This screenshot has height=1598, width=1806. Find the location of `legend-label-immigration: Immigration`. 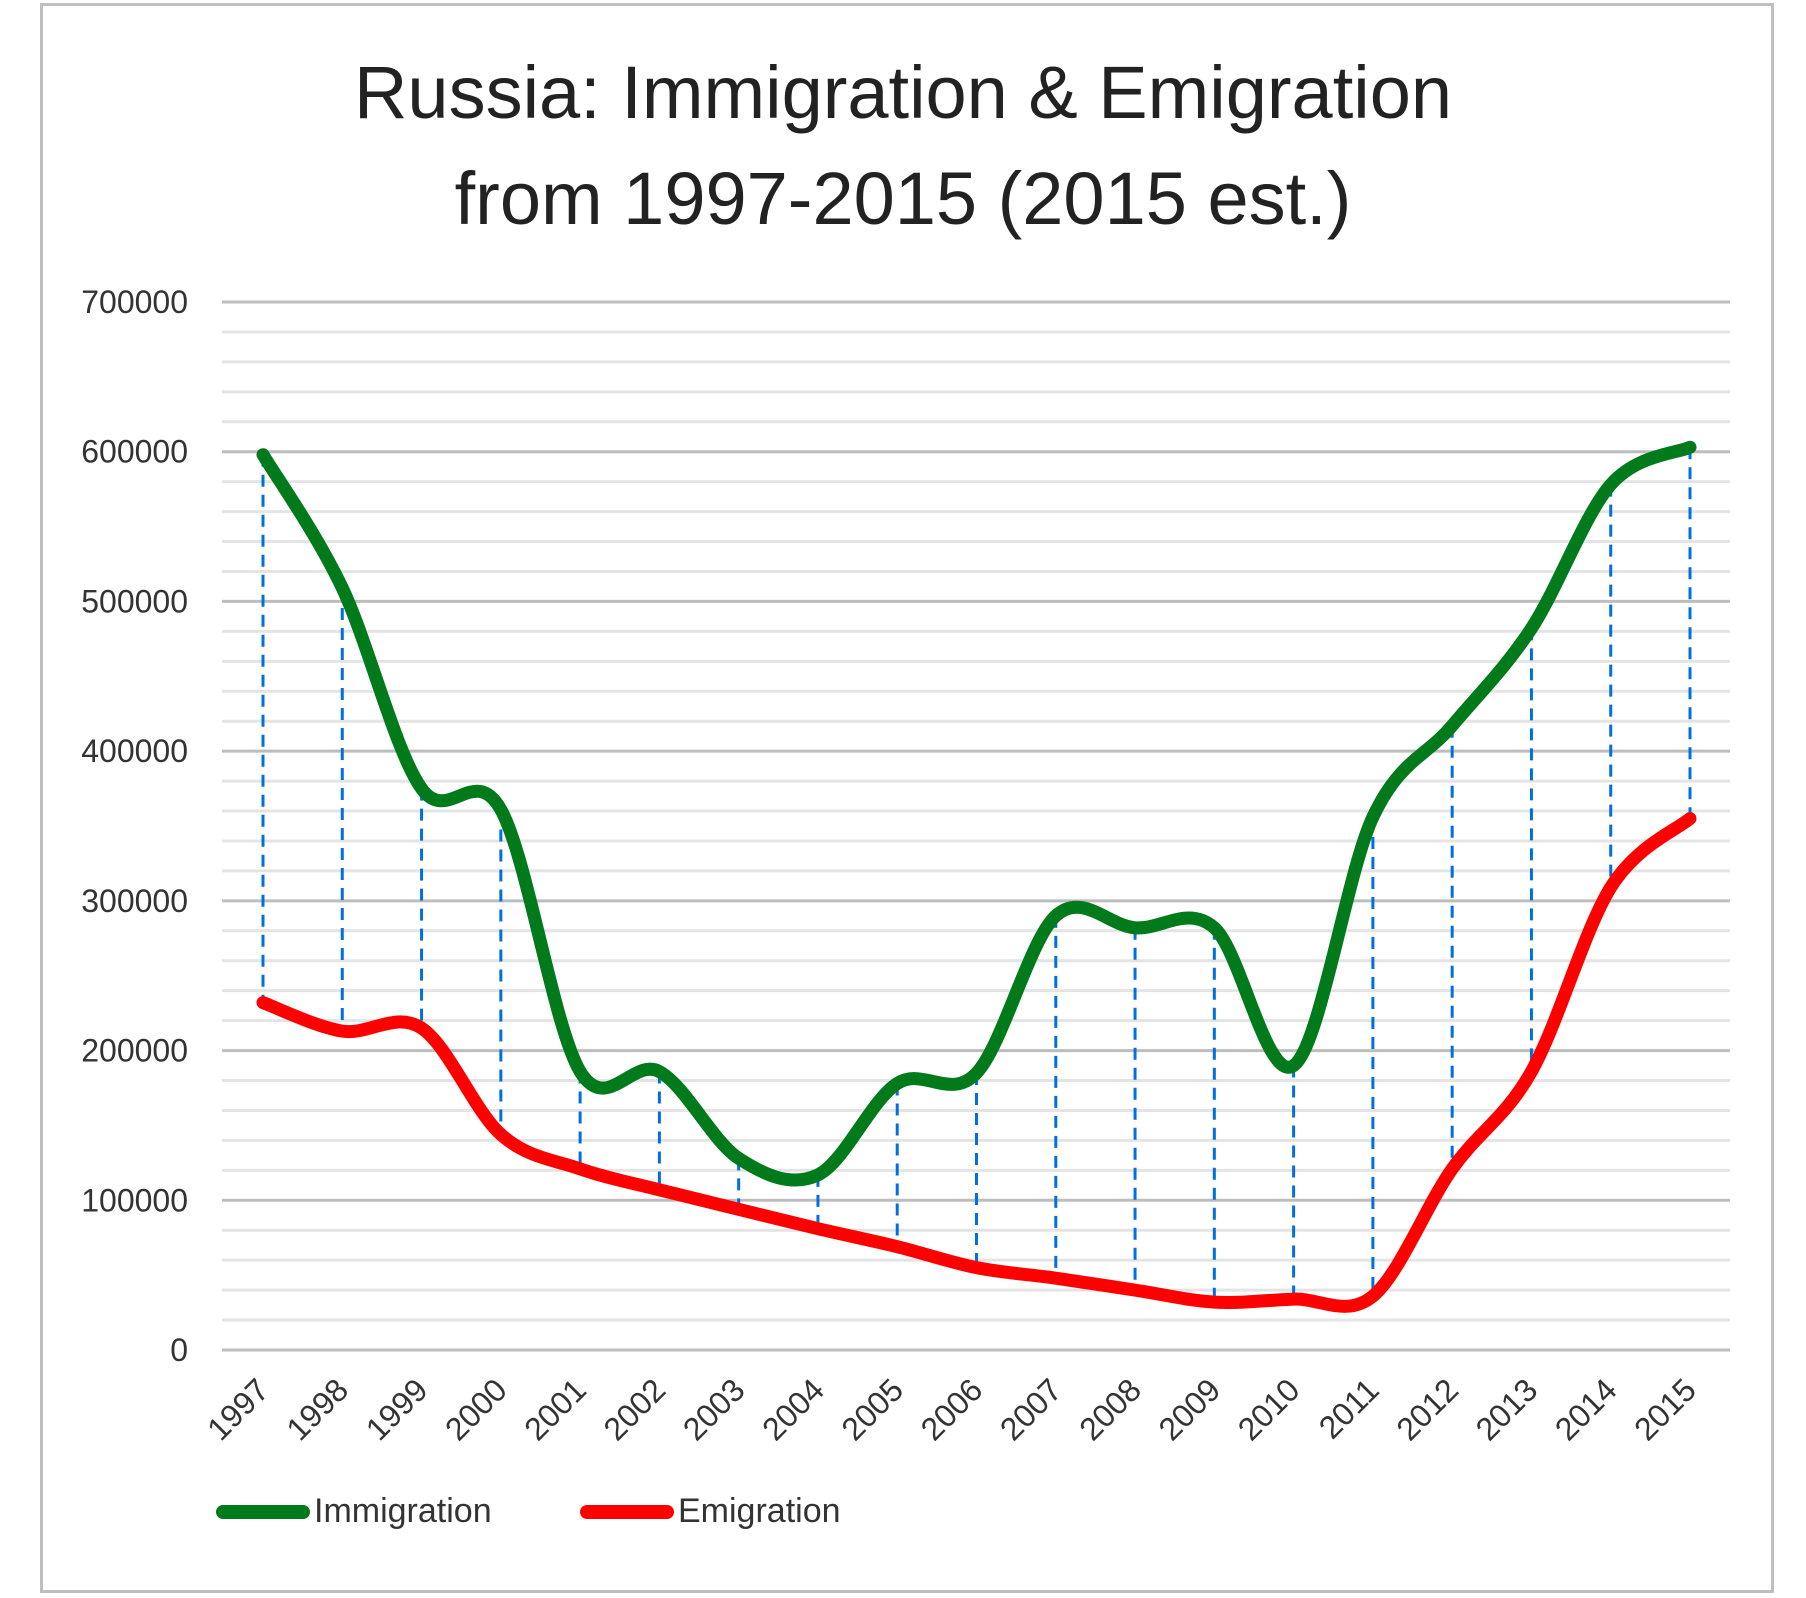

legend-label-immigration: Immigration is located at coordinates (403, 1511).